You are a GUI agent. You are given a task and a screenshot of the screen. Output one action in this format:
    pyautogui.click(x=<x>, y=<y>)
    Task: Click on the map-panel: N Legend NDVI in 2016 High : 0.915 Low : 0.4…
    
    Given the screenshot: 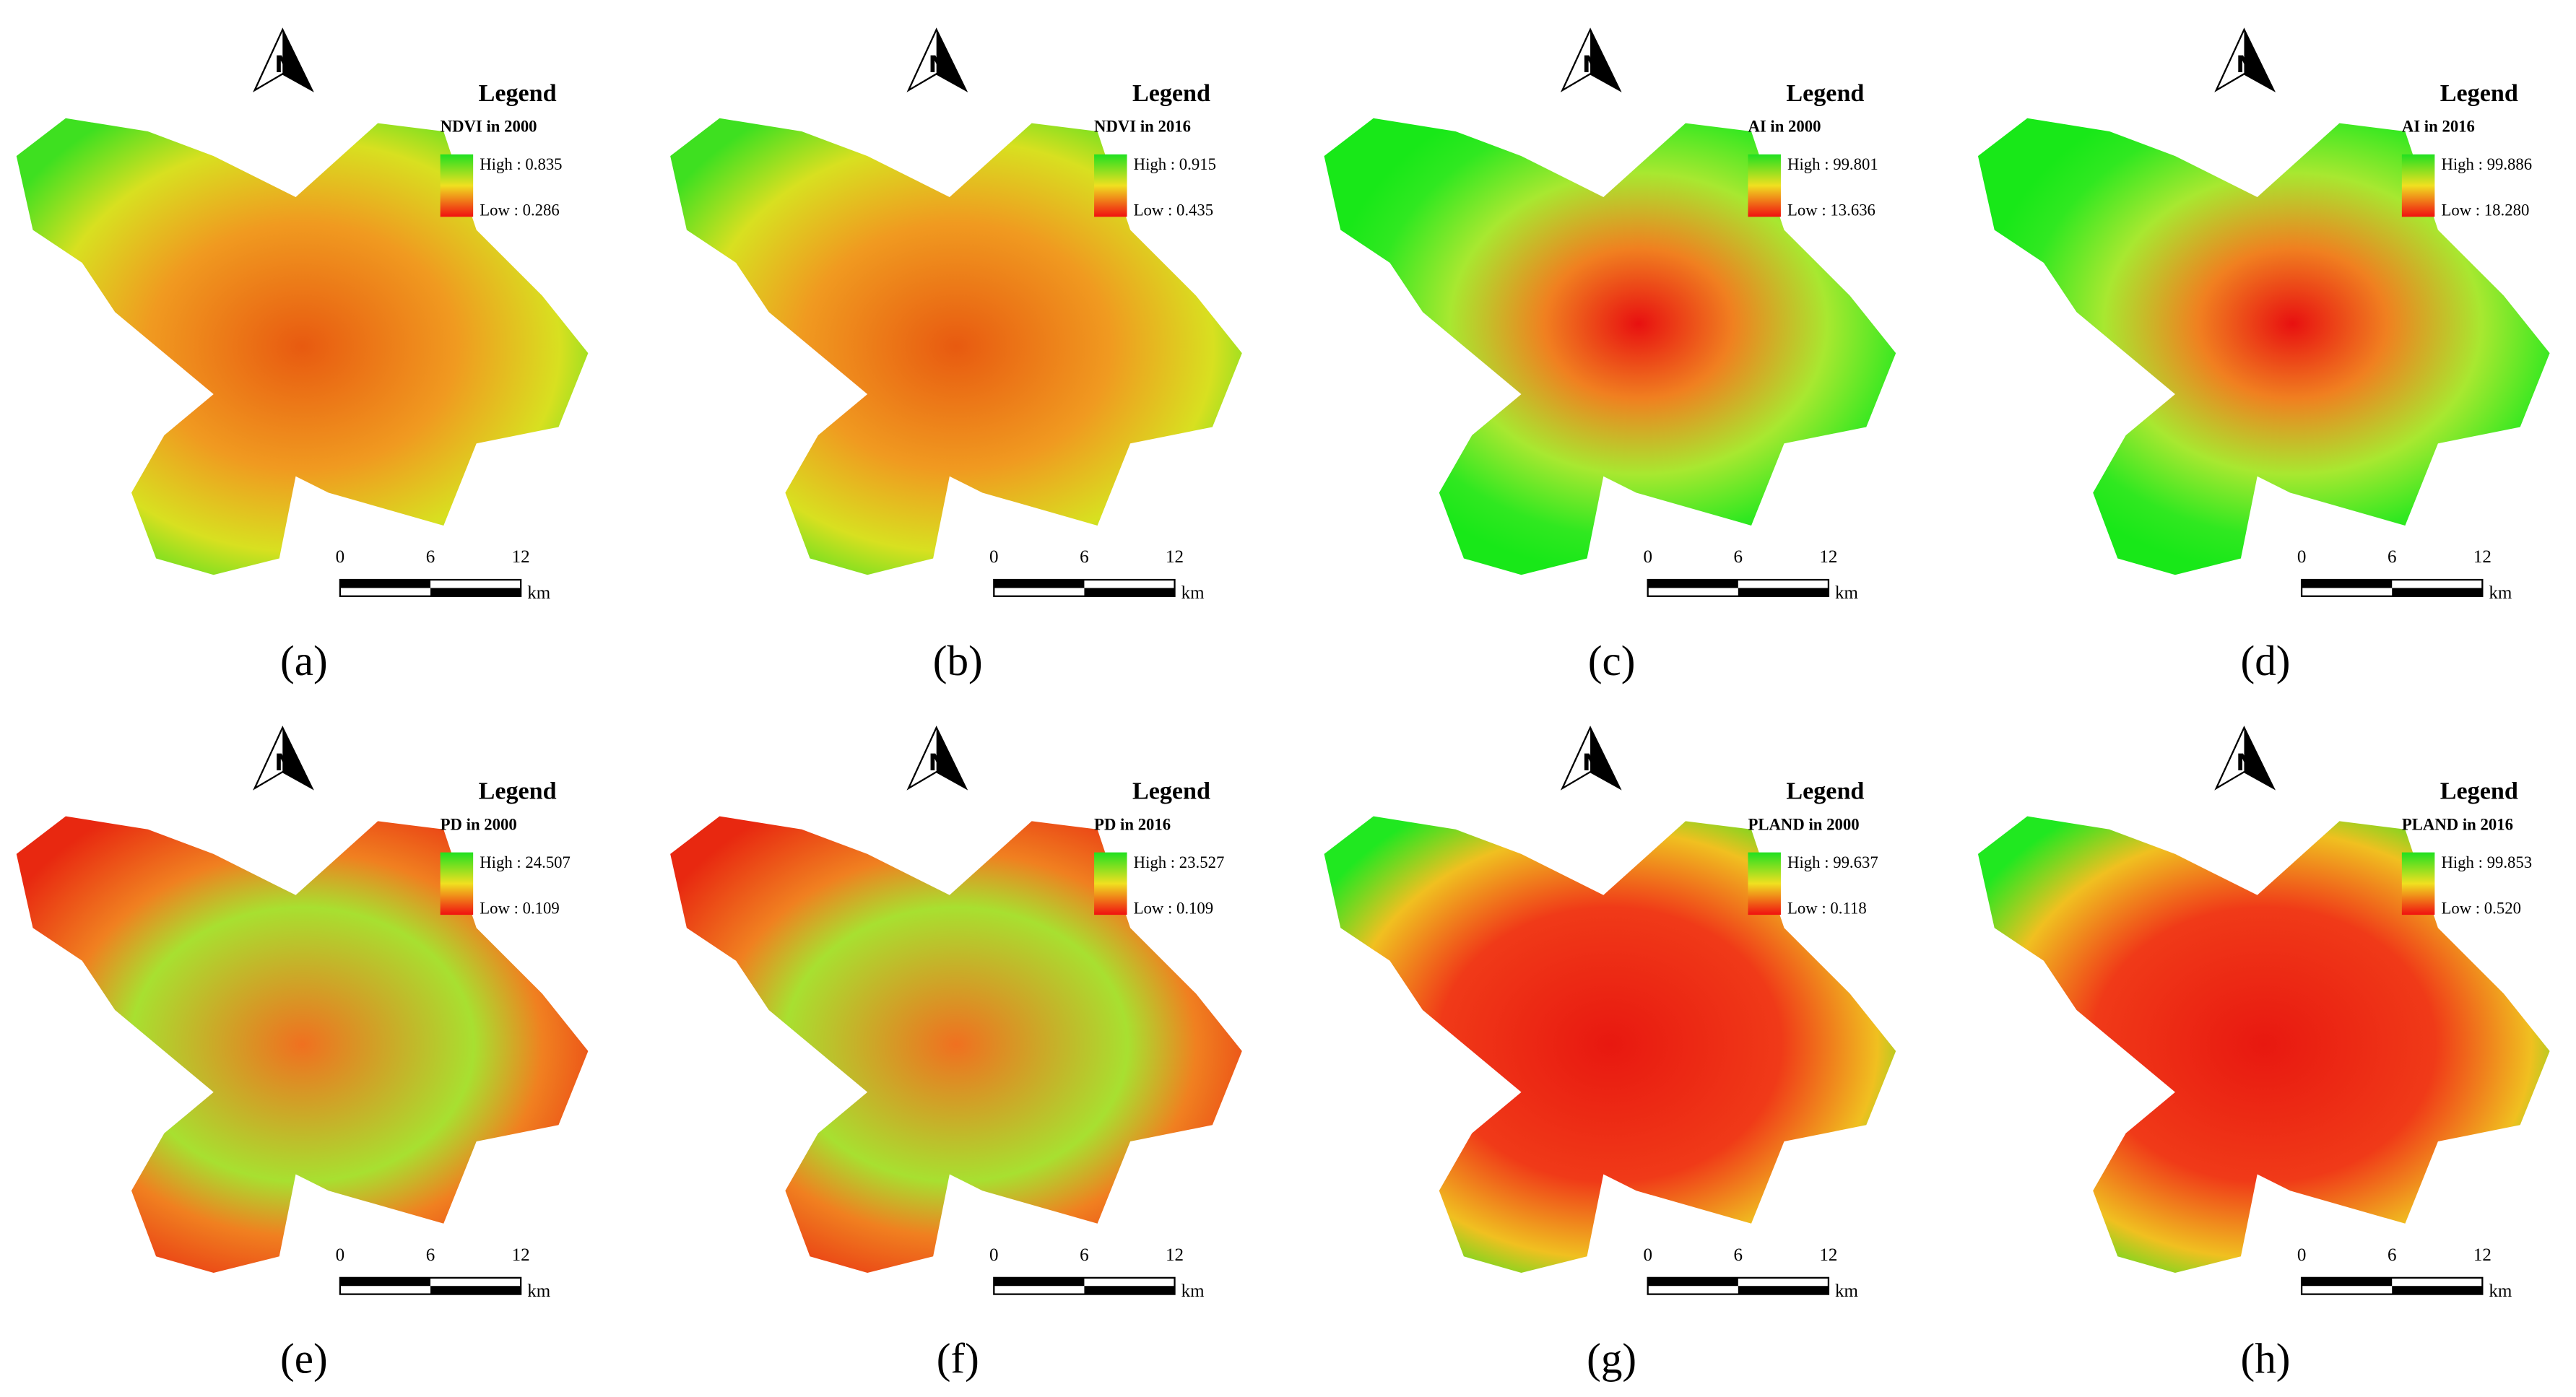 What is the action you would take?
    pyautogui.click(x=956, y=355)
    